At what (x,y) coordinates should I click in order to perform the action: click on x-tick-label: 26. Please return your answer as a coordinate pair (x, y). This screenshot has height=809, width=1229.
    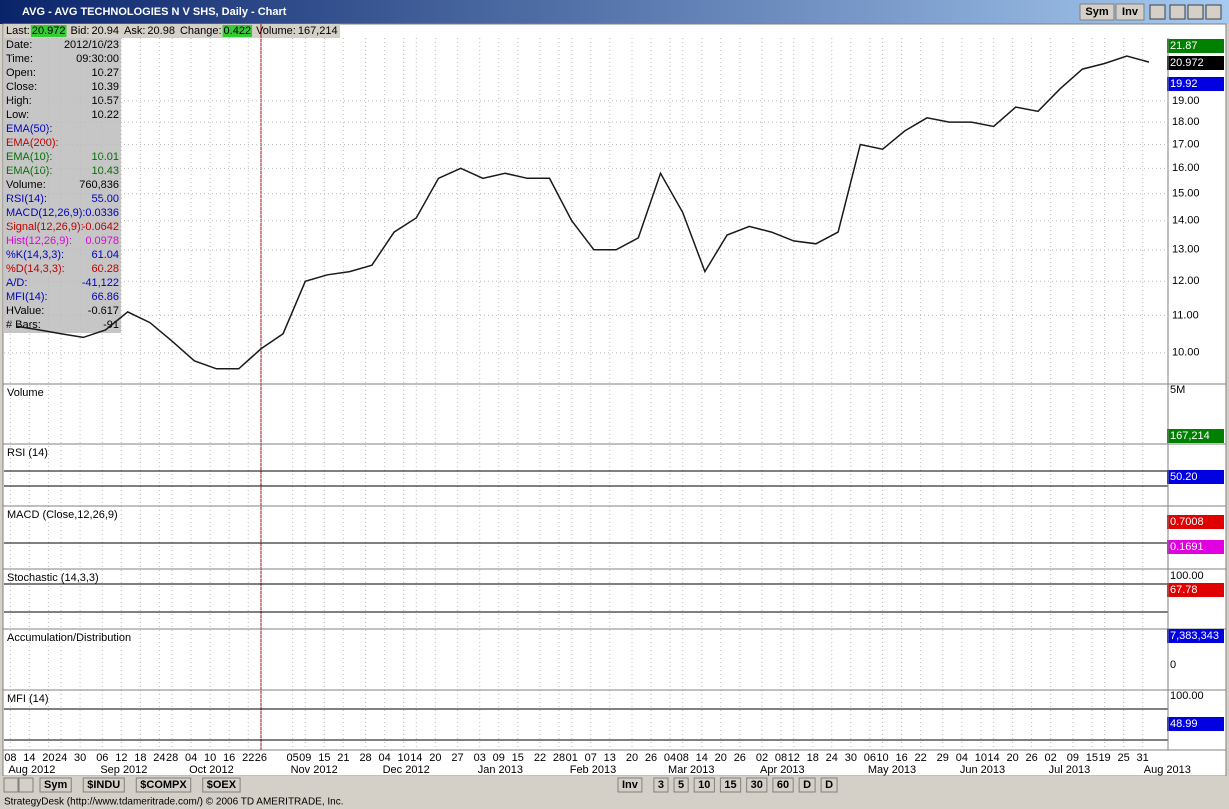
    Looking at the image, I should click on (1031, 758).